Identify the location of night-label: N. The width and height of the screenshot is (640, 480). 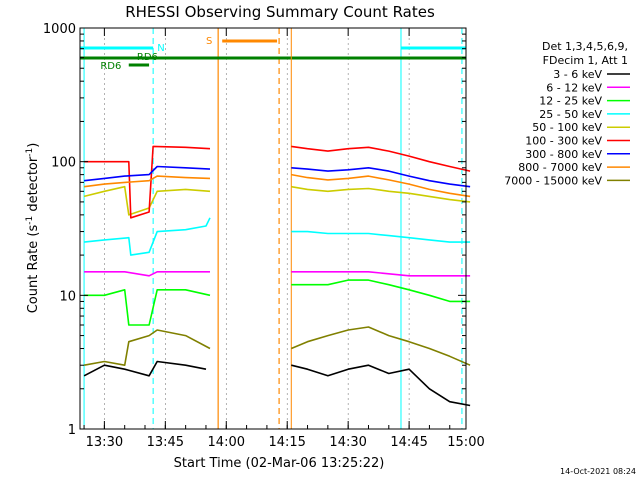
(160, 48).